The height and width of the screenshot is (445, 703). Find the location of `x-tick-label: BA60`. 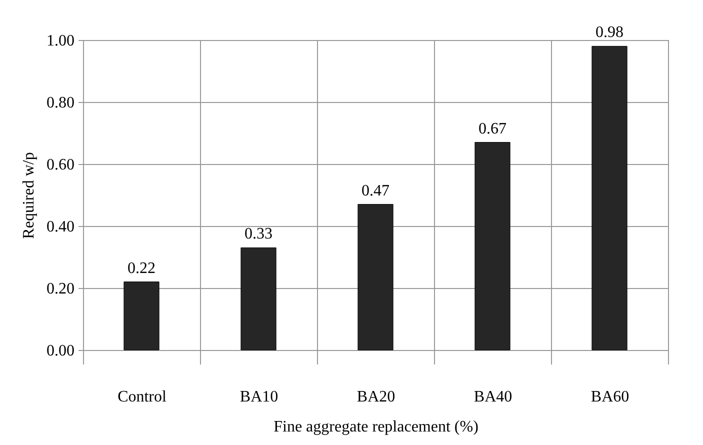

x-tick-label: BA60 is located at coordinates (610, 397).